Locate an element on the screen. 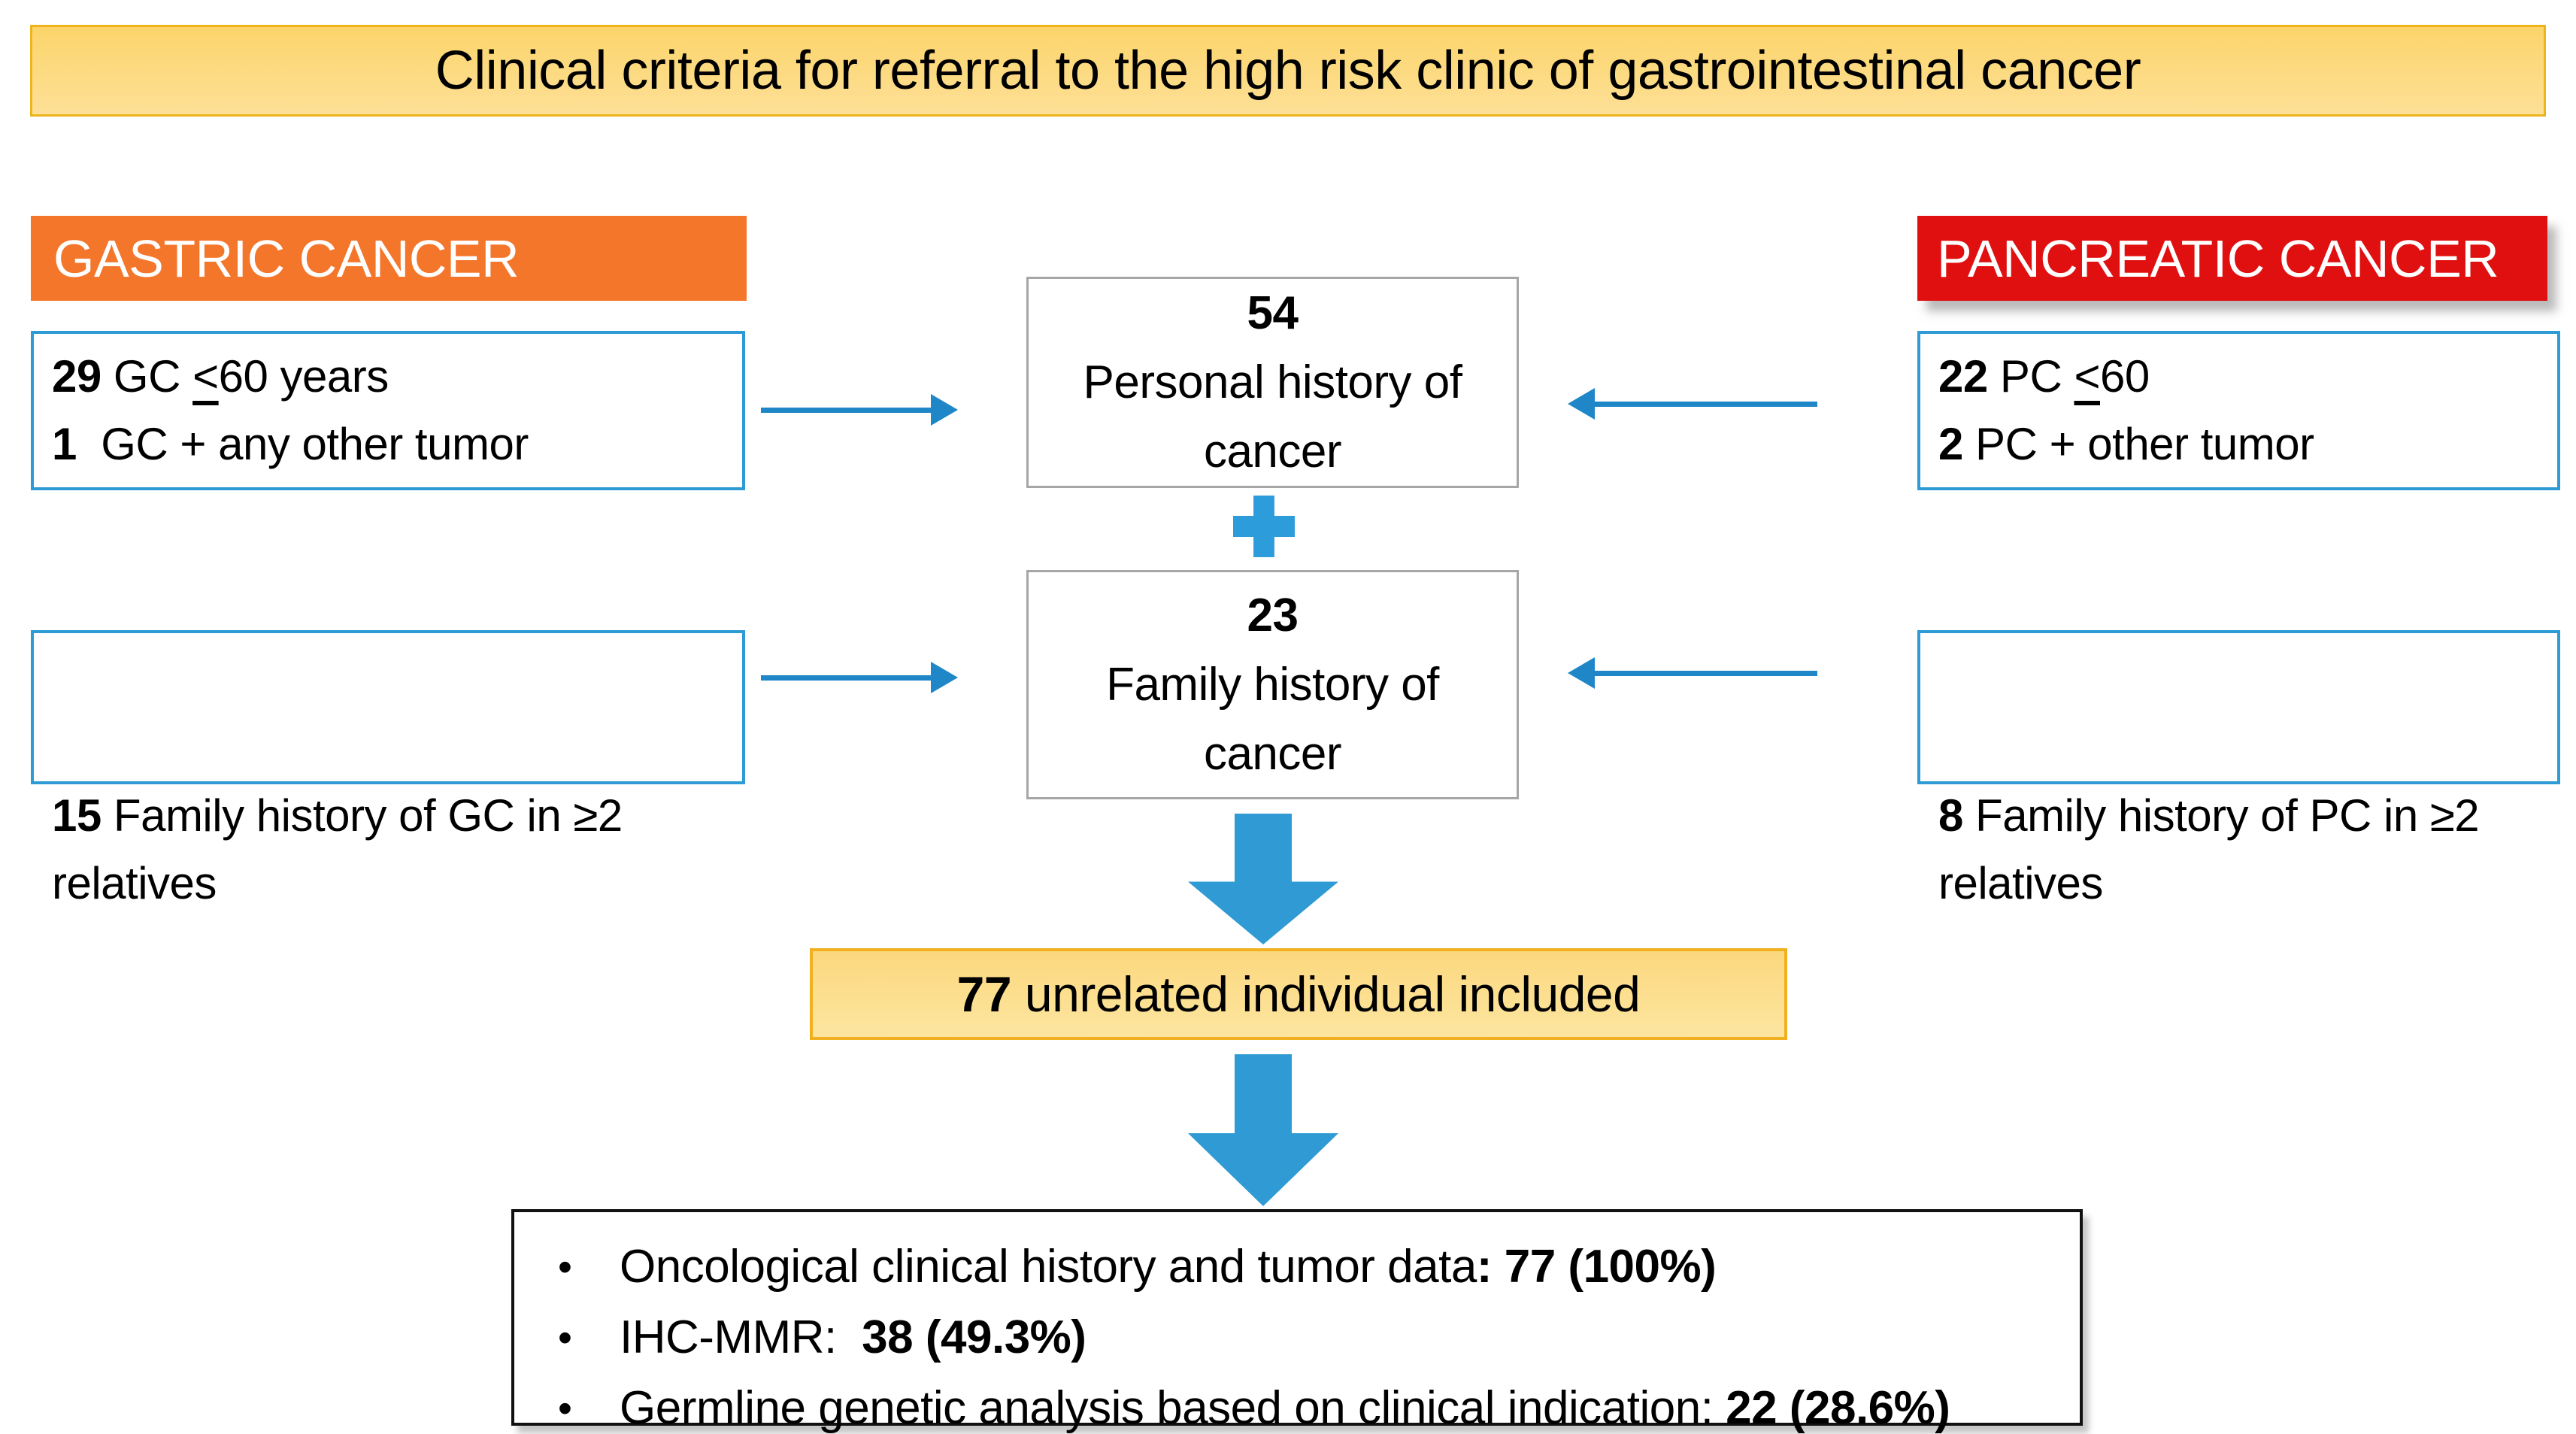  pancreatic-criteria-box: 22 PC <60 2 PC + other tumor is located at coordinates (2238, 410).